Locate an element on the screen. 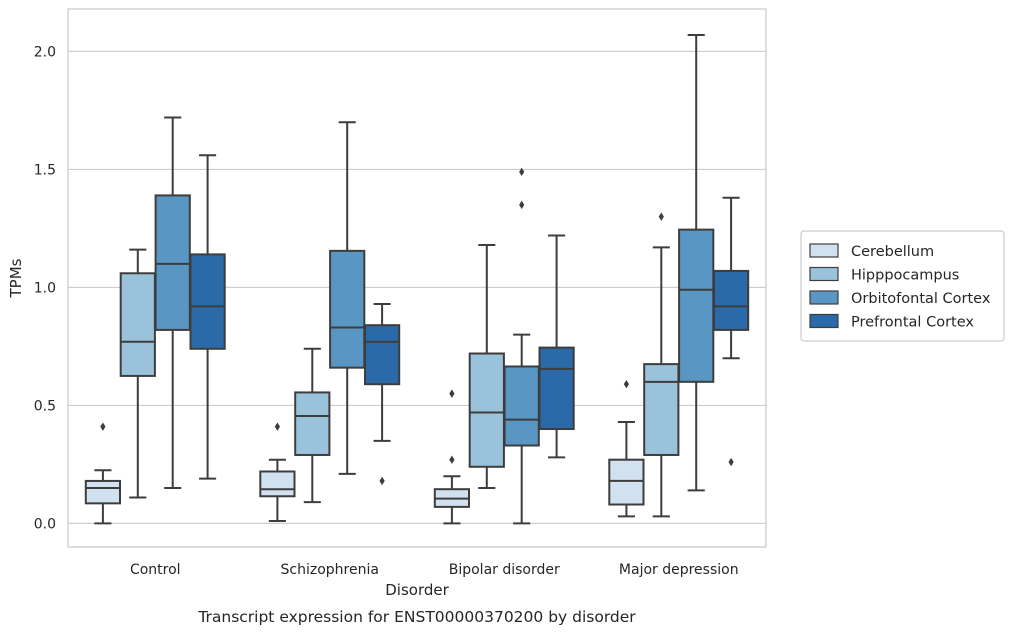 The height and width of the screenshot is (638, 1014). y-tick-label: 2.0 is located at coordinates (45, 52).